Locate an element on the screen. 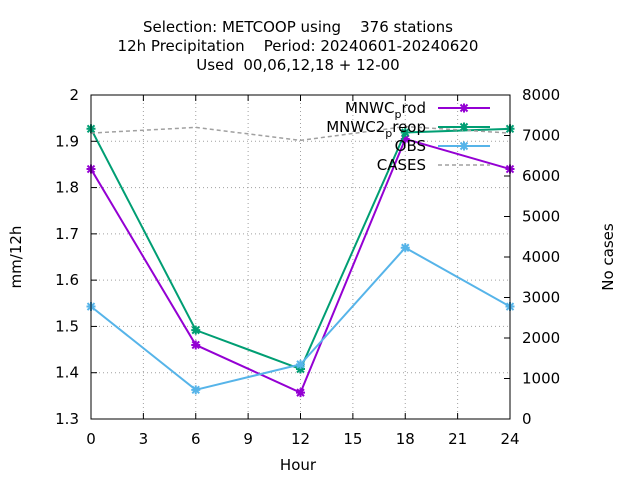 Image resolution: width=640 pixels, height=480 pixels. legend-label-cases: CASES is located at coordinates (401, 165).